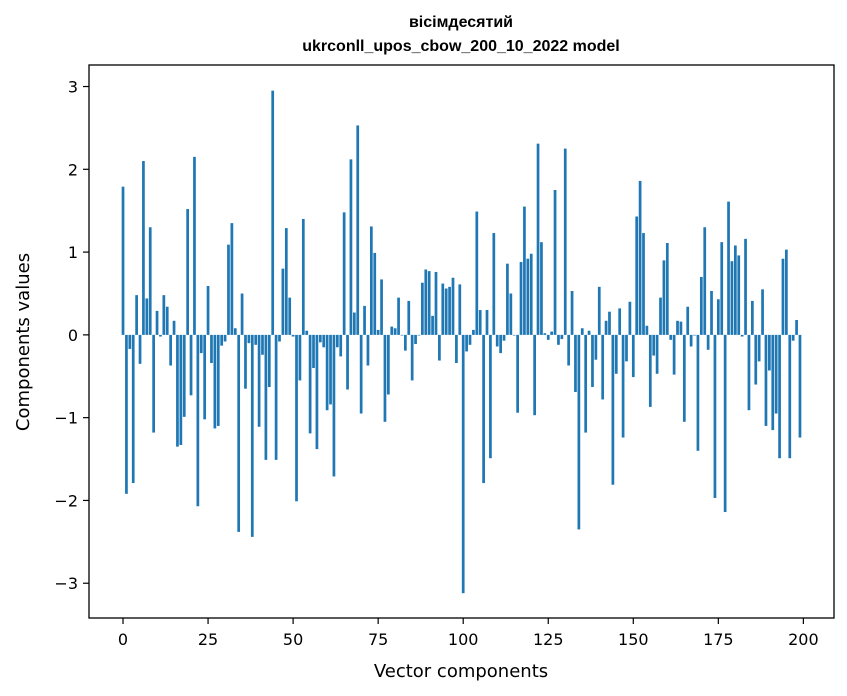 Image resolution: width=847 pixels, height=696 pixels. What do you see at coordinates (461, 22) in the screenshot?
I see `chart-title: вісімдесятий` at bounding box center [461, 22].